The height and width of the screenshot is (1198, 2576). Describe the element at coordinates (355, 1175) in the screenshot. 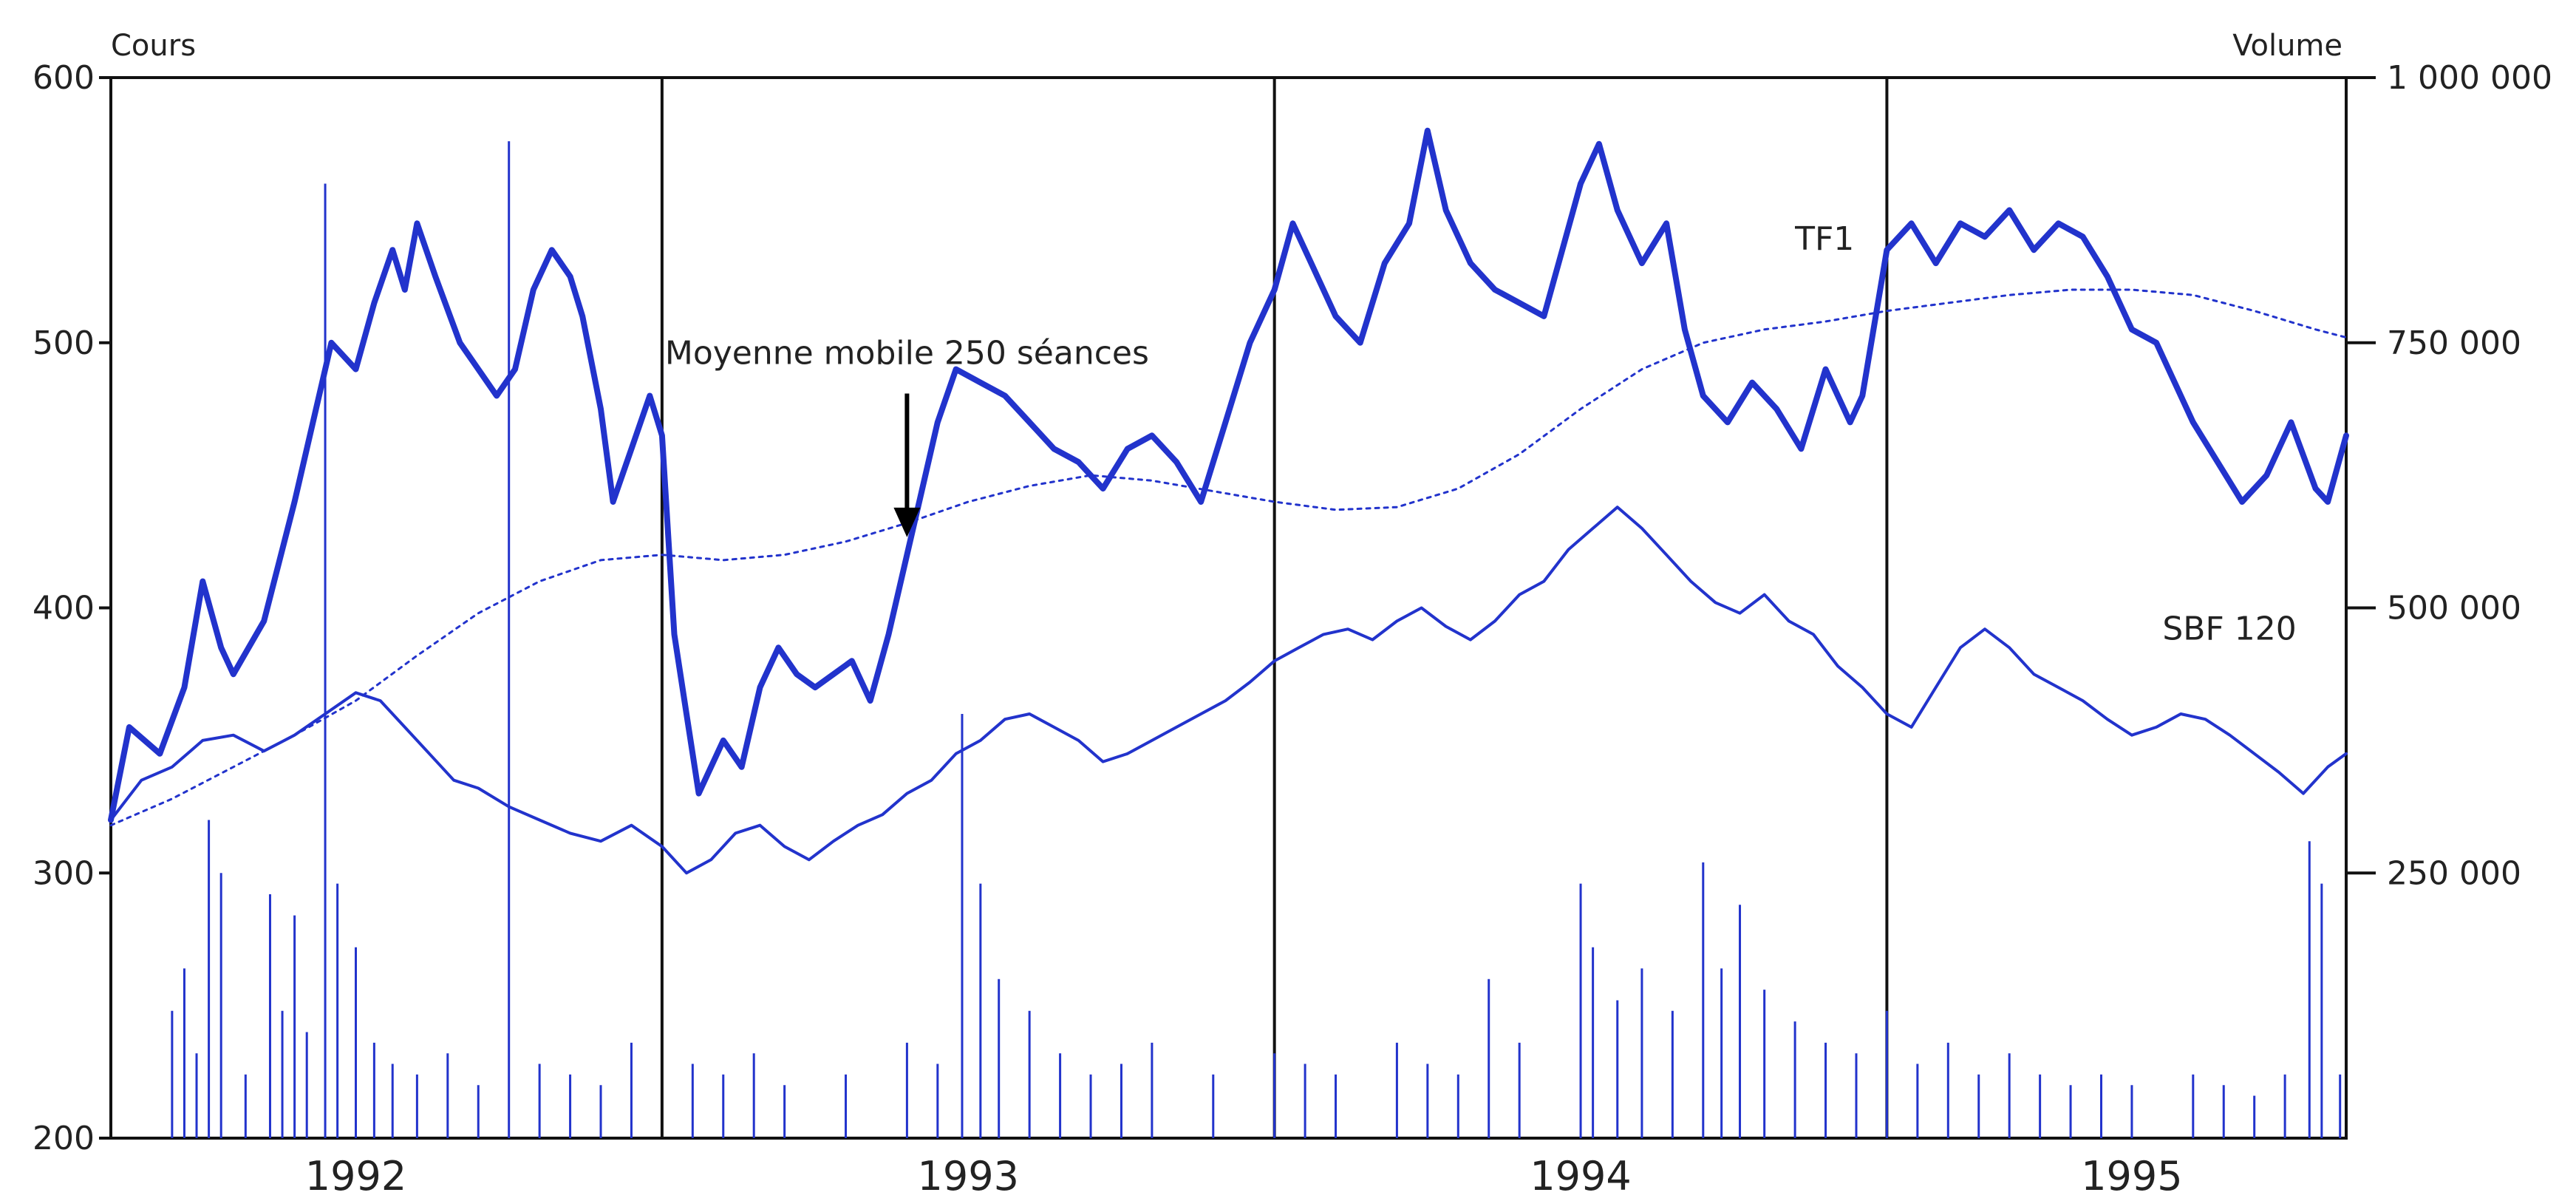

I see `year-label: 1992` at that location.